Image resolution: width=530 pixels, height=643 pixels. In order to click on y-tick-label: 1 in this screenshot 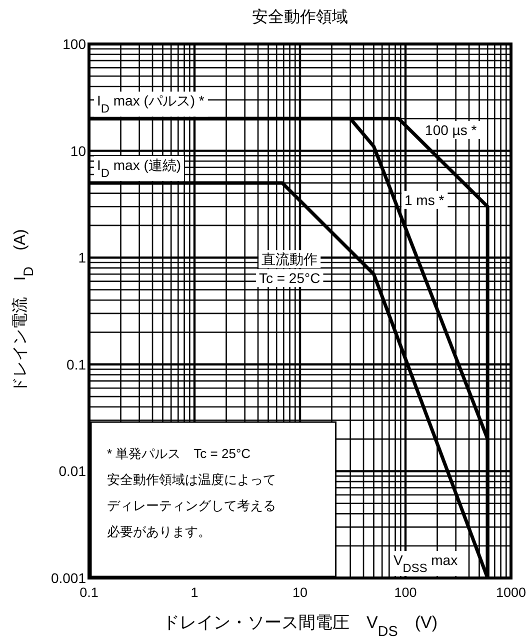, I will do `click(82, 258)`.